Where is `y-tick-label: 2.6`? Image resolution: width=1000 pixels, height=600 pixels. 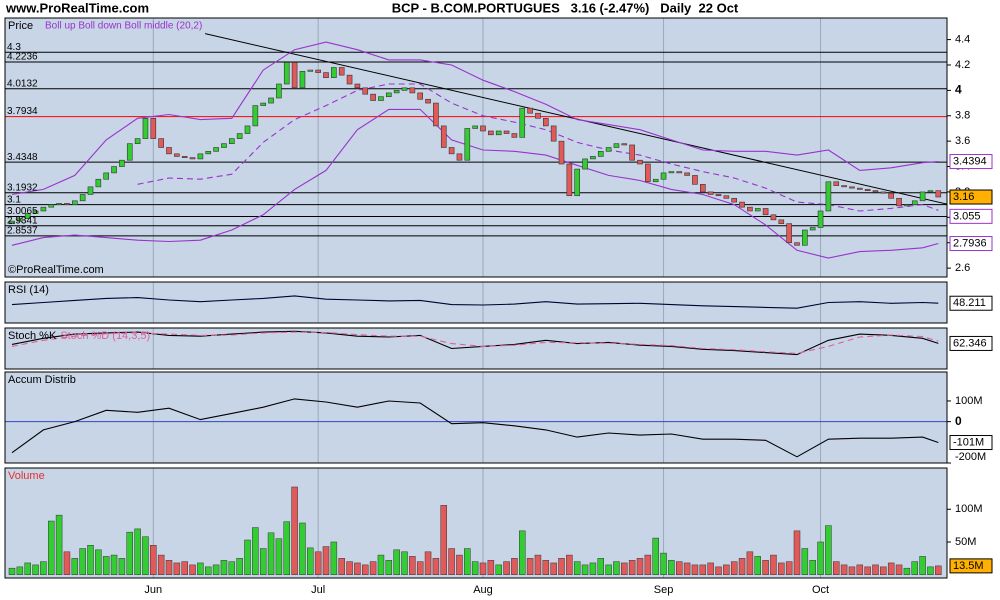 y-tick-label: 2.6 is located at coordinates (962, 268).